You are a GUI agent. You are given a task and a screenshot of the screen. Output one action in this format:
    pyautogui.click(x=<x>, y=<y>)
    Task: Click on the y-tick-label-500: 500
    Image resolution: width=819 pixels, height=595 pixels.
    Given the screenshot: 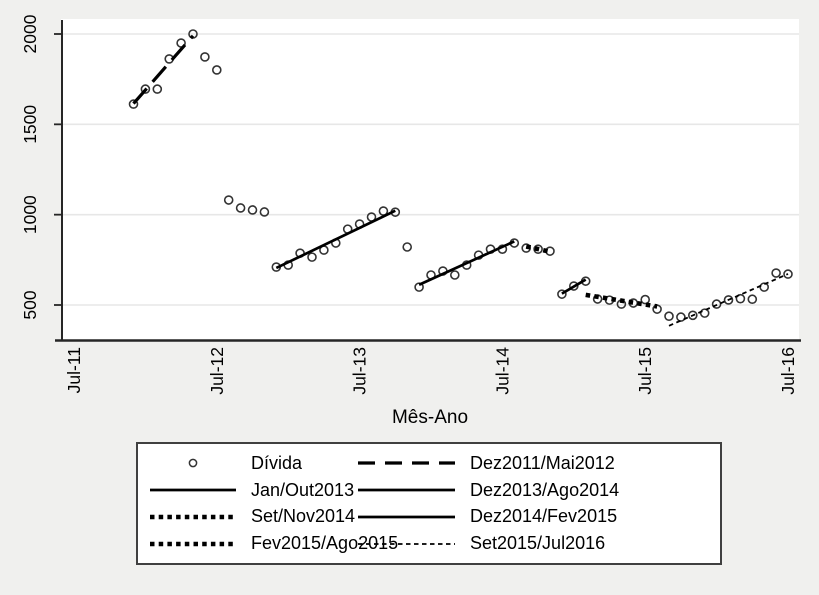 What is the action you would take?
    pyautogui.click(x=30, y=304)
    